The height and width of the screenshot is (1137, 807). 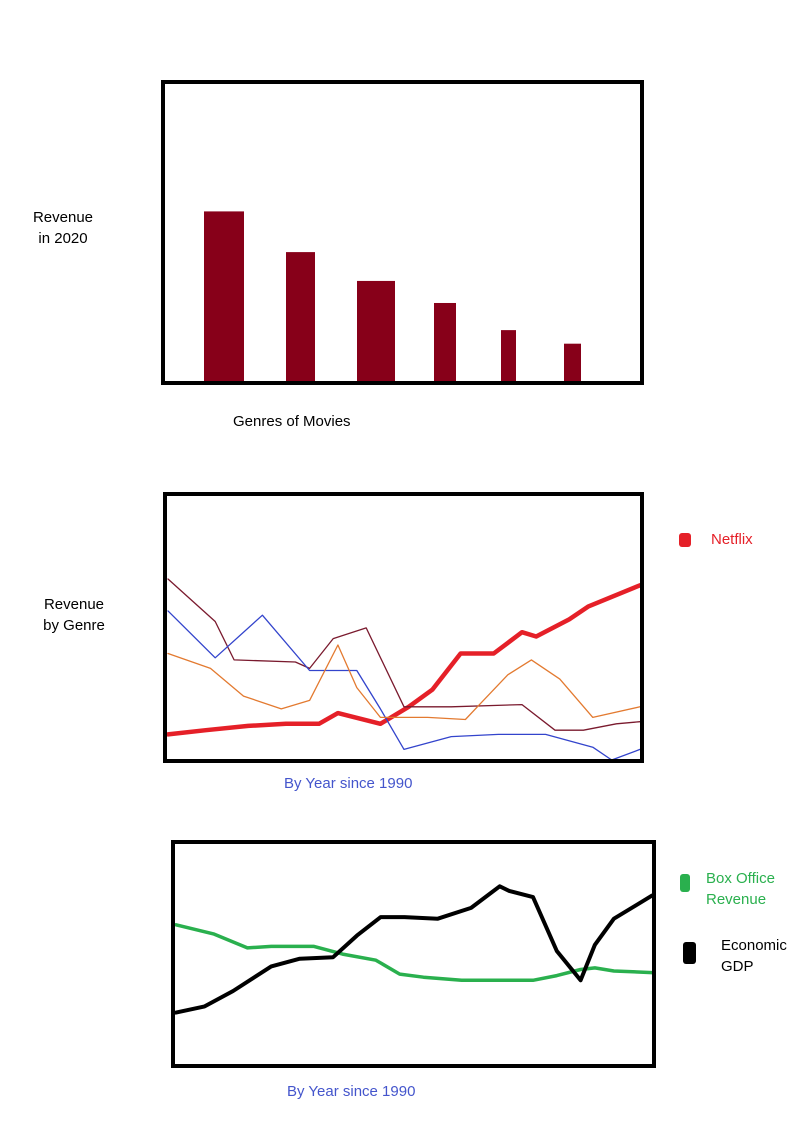 What do you see at coordinates (740, 878) in the screenshot?
I see `box-office-legend-line-1: Box Office` at bounding box center [740, 878].